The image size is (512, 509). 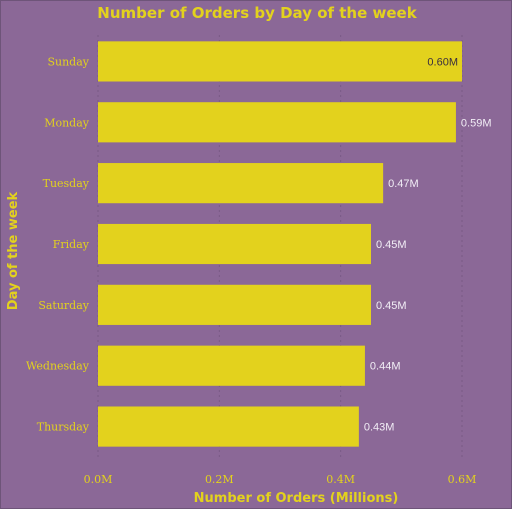 I want to click on y-axis-title: Day of the week, so click(x=13, y=250).